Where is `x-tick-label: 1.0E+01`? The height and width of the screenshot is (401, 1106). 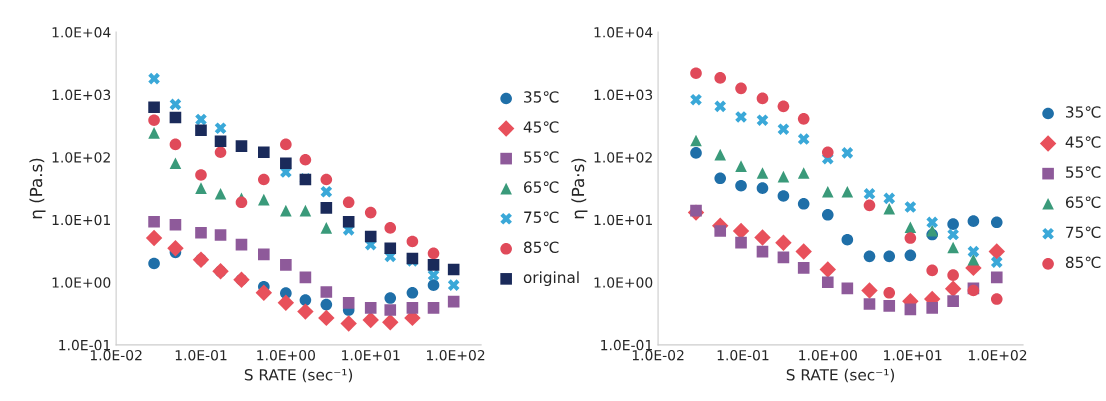
x-tick-label: 1.0E+01 is located at coordinates (913, 355).